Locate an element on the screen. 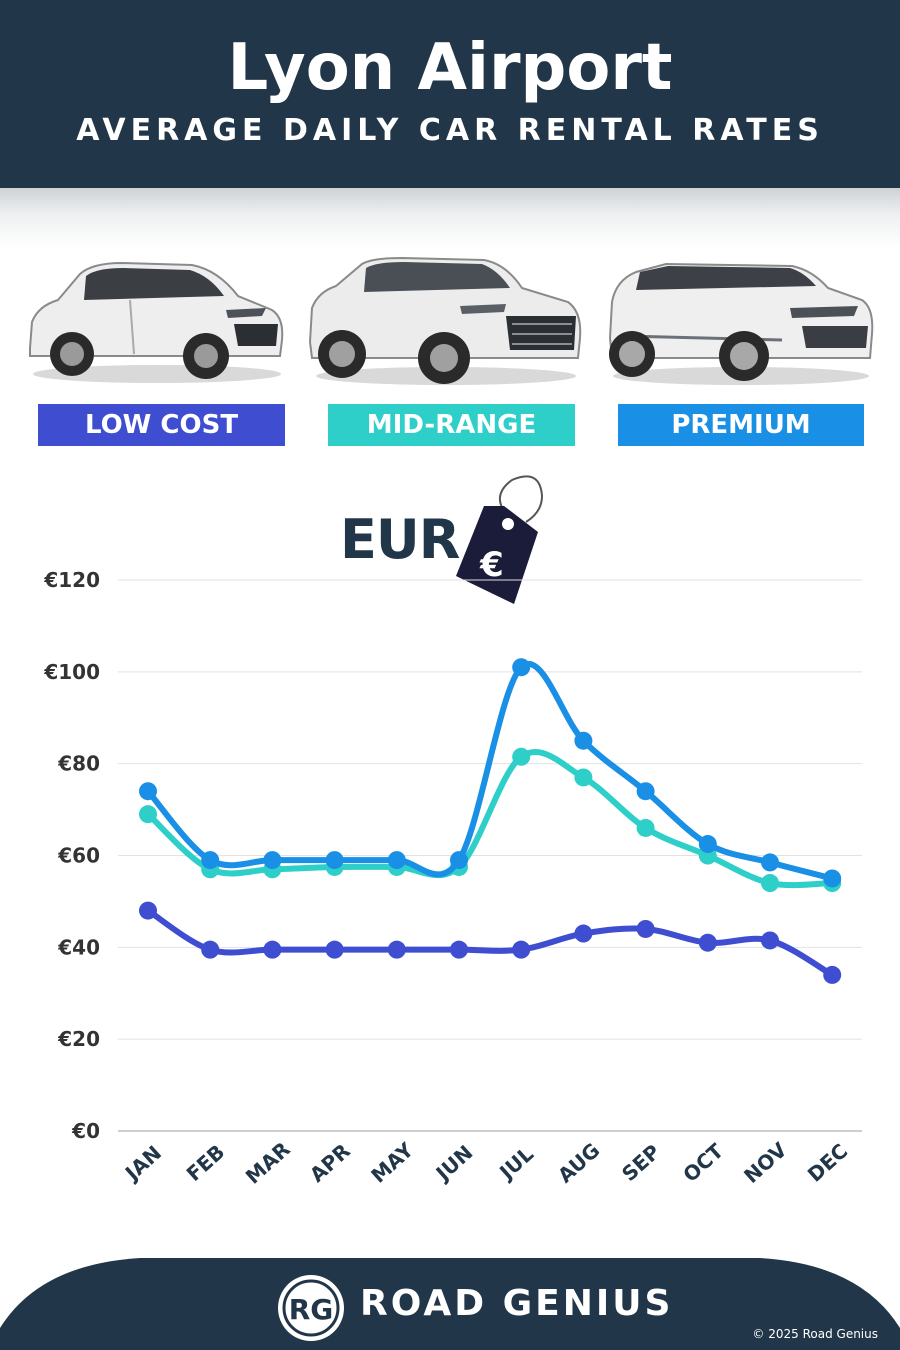 This screenshot has width=900, height=1350. y-tick-label: €20 is located at coordinates (78, 1039).